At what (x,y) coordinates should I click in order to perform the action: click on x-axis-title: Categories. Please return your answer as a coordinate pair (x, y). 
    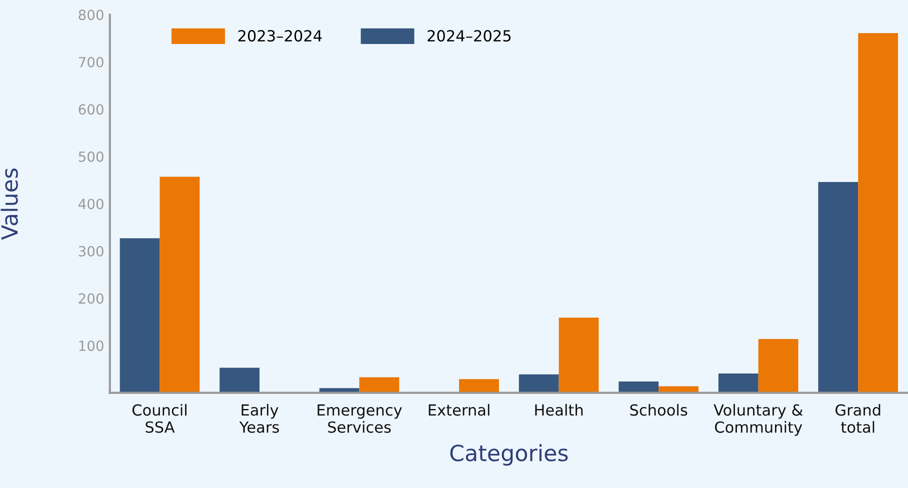
    Looking at the image, I should click on (509, 455).